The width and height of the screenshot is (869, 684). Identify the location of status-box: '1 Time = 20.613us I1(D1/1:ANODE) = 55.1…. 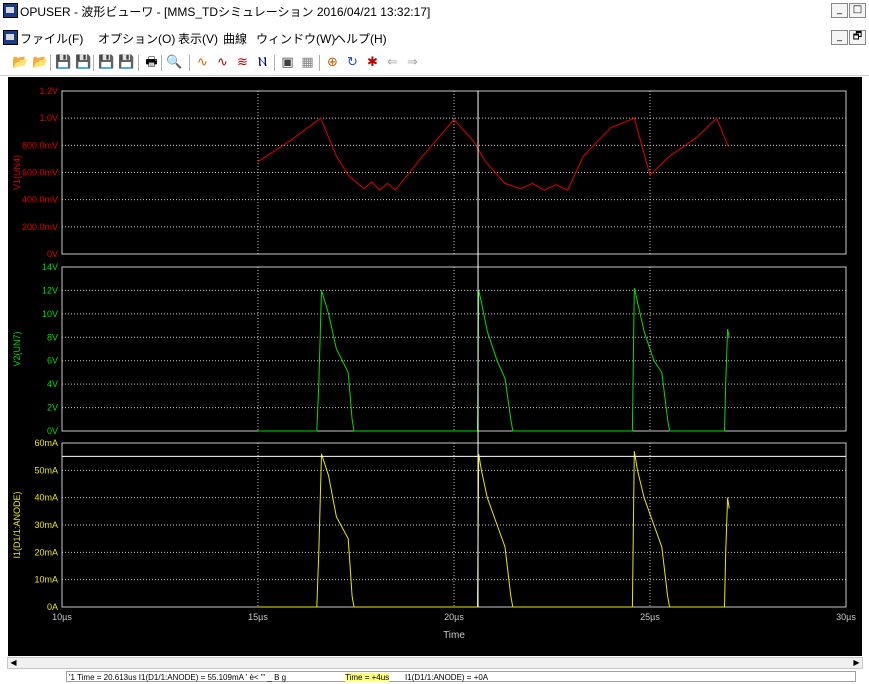
(461, 676).